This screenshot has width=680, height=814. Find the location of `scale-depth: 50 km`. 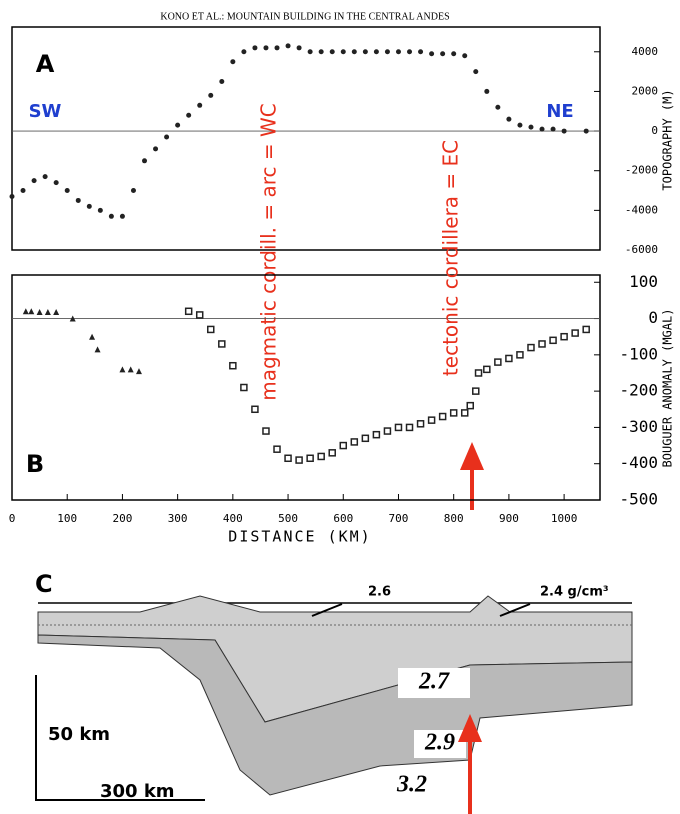

scale-depth: 50 km is located at coordinates (79, 734).